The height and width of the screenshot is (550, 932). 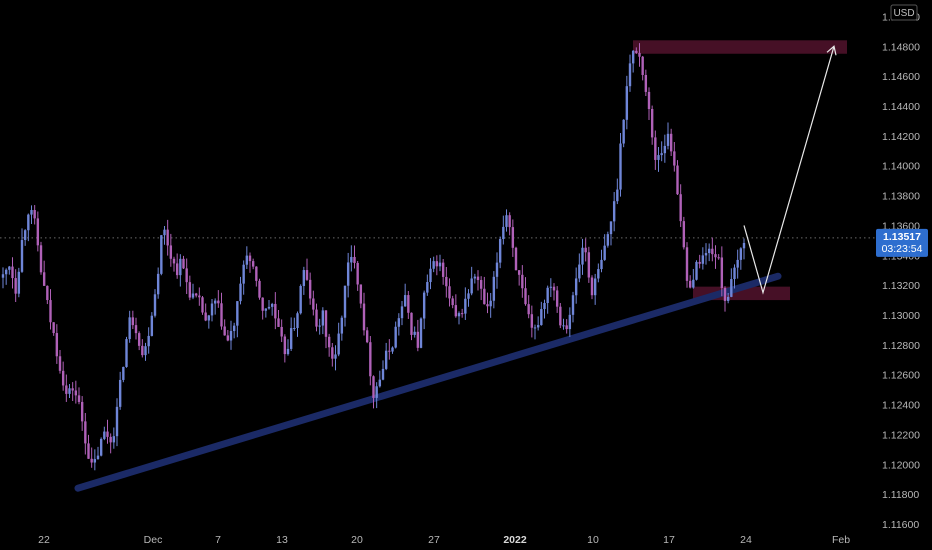 I want to click on time-tick-label: Dec, so click(x=153, y=540).